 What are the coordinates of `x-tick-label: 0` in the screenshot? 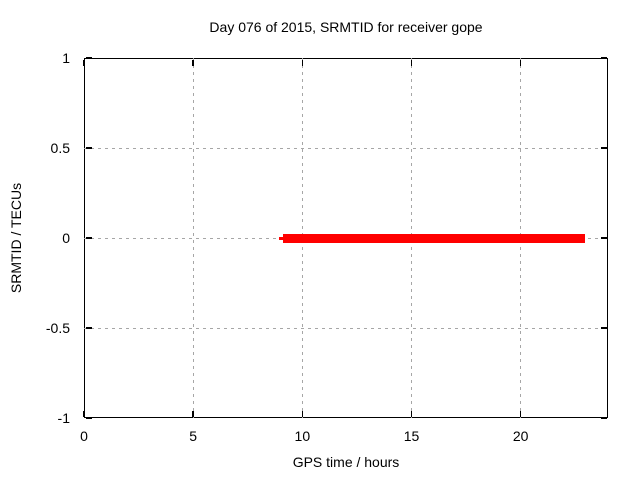 It's located at (84, 436).